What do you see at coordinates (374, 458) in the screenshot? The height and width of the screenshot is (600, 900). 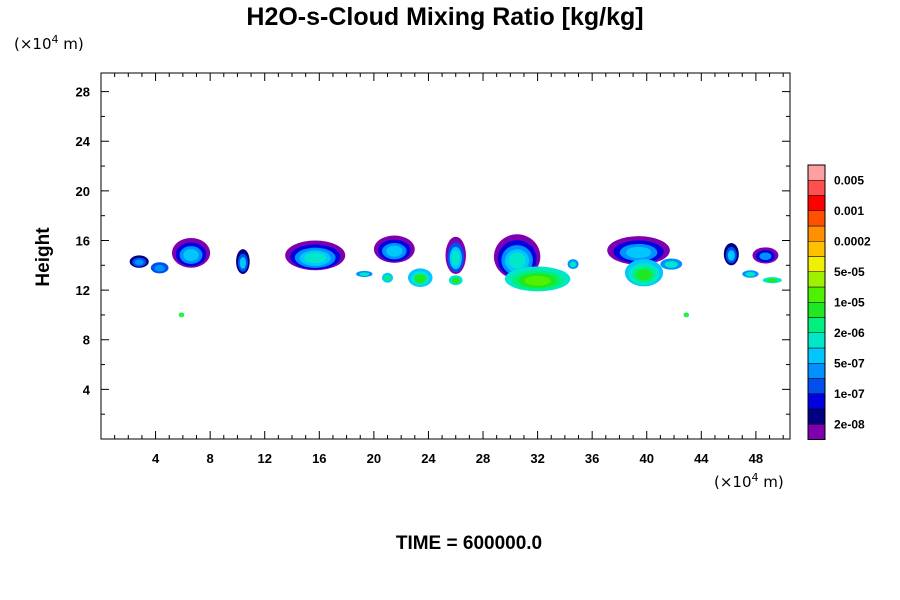 I see `x-tick-label: 20` at bounding box center [374, 458].